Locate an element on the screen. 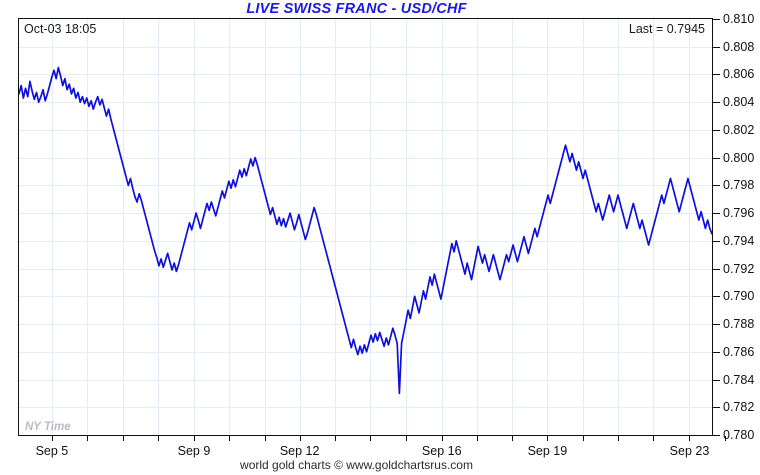  x-axis-label: Sep 23 is located at coordinates (689, 451).